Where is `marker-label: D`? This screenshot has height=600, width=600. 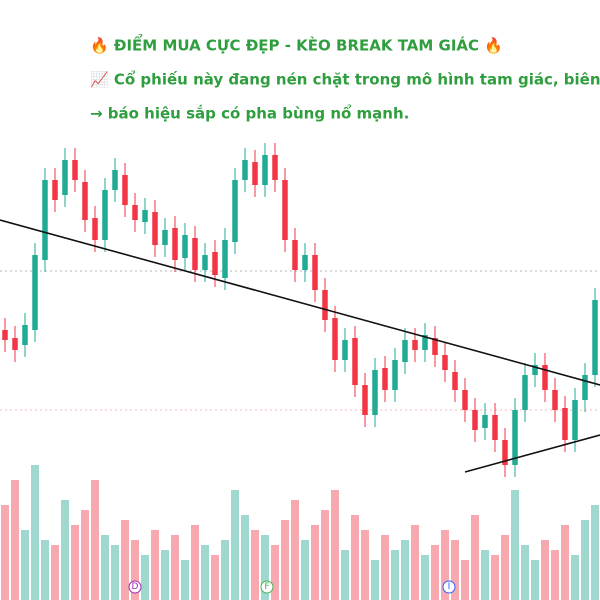 marker-label: D is located at coordinates (135, 587).